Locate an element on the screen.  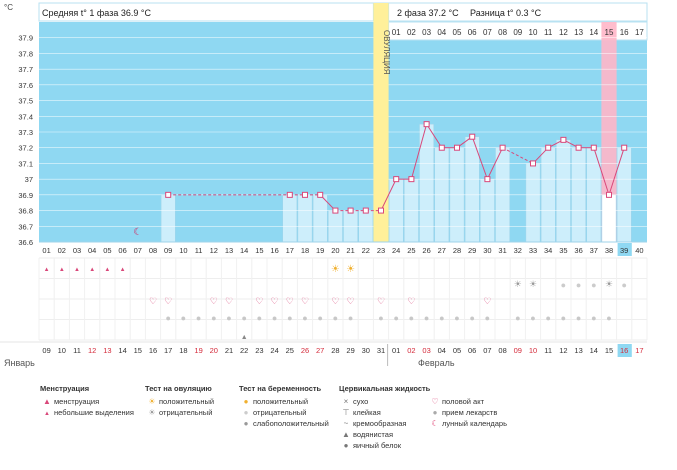
phase2-average: 2 фаза 37.2 °C is located at coordinates (428, 13).